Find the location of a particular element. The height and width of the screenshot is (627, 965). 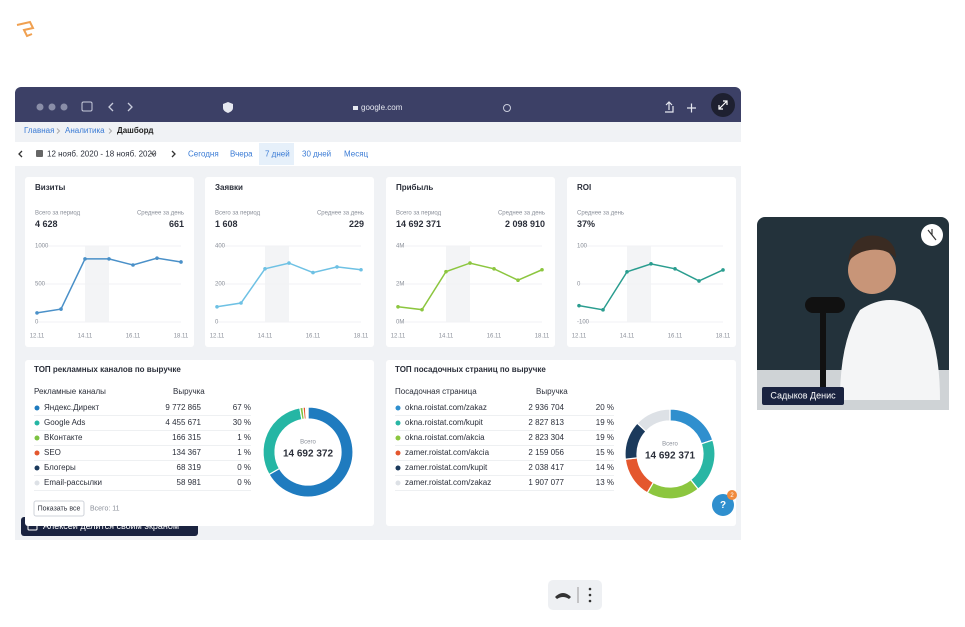

row-name: zamer.roistat.com/akcia is located at coordinates (447, 452).